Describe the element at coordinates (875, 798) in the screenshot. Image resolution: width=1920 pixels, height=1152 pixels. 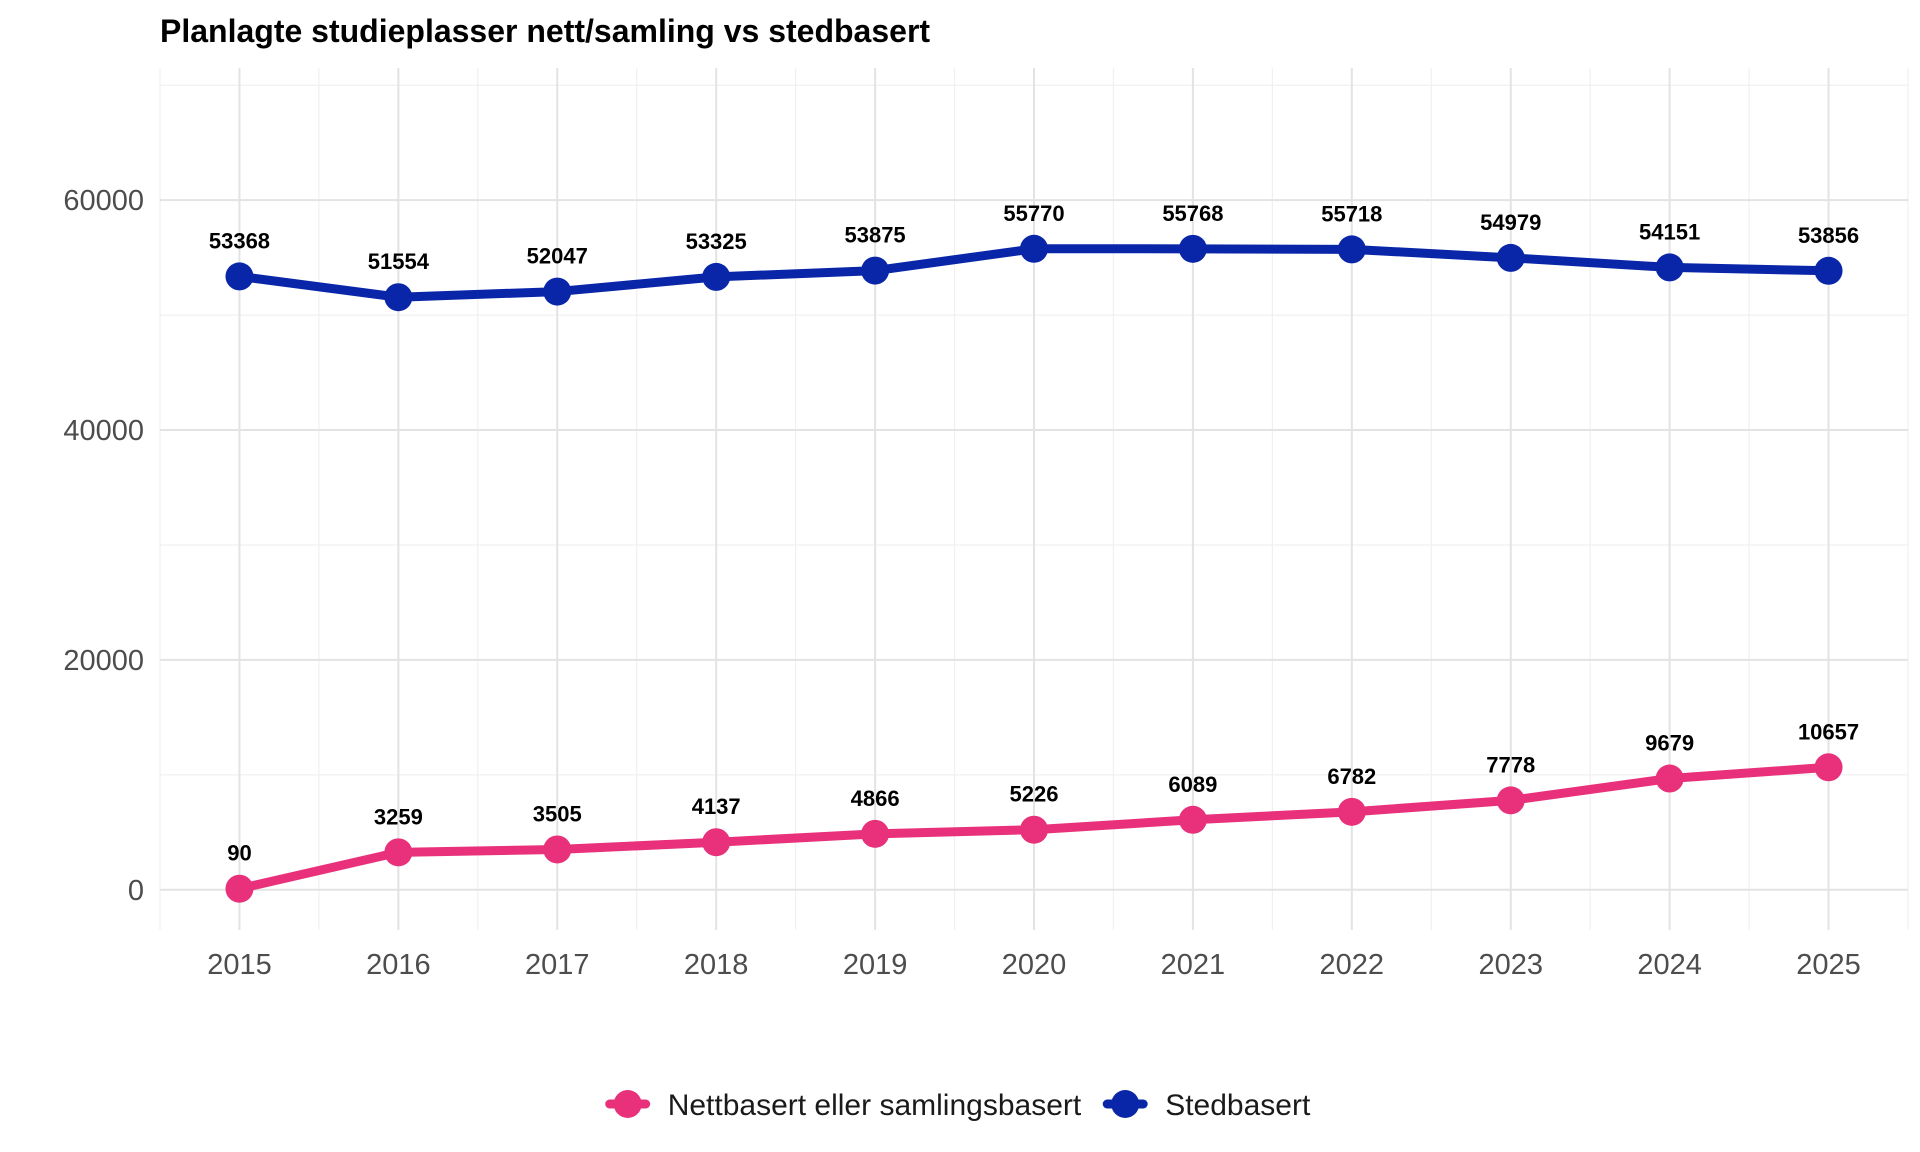
I see `data-label: 4866` at that location.